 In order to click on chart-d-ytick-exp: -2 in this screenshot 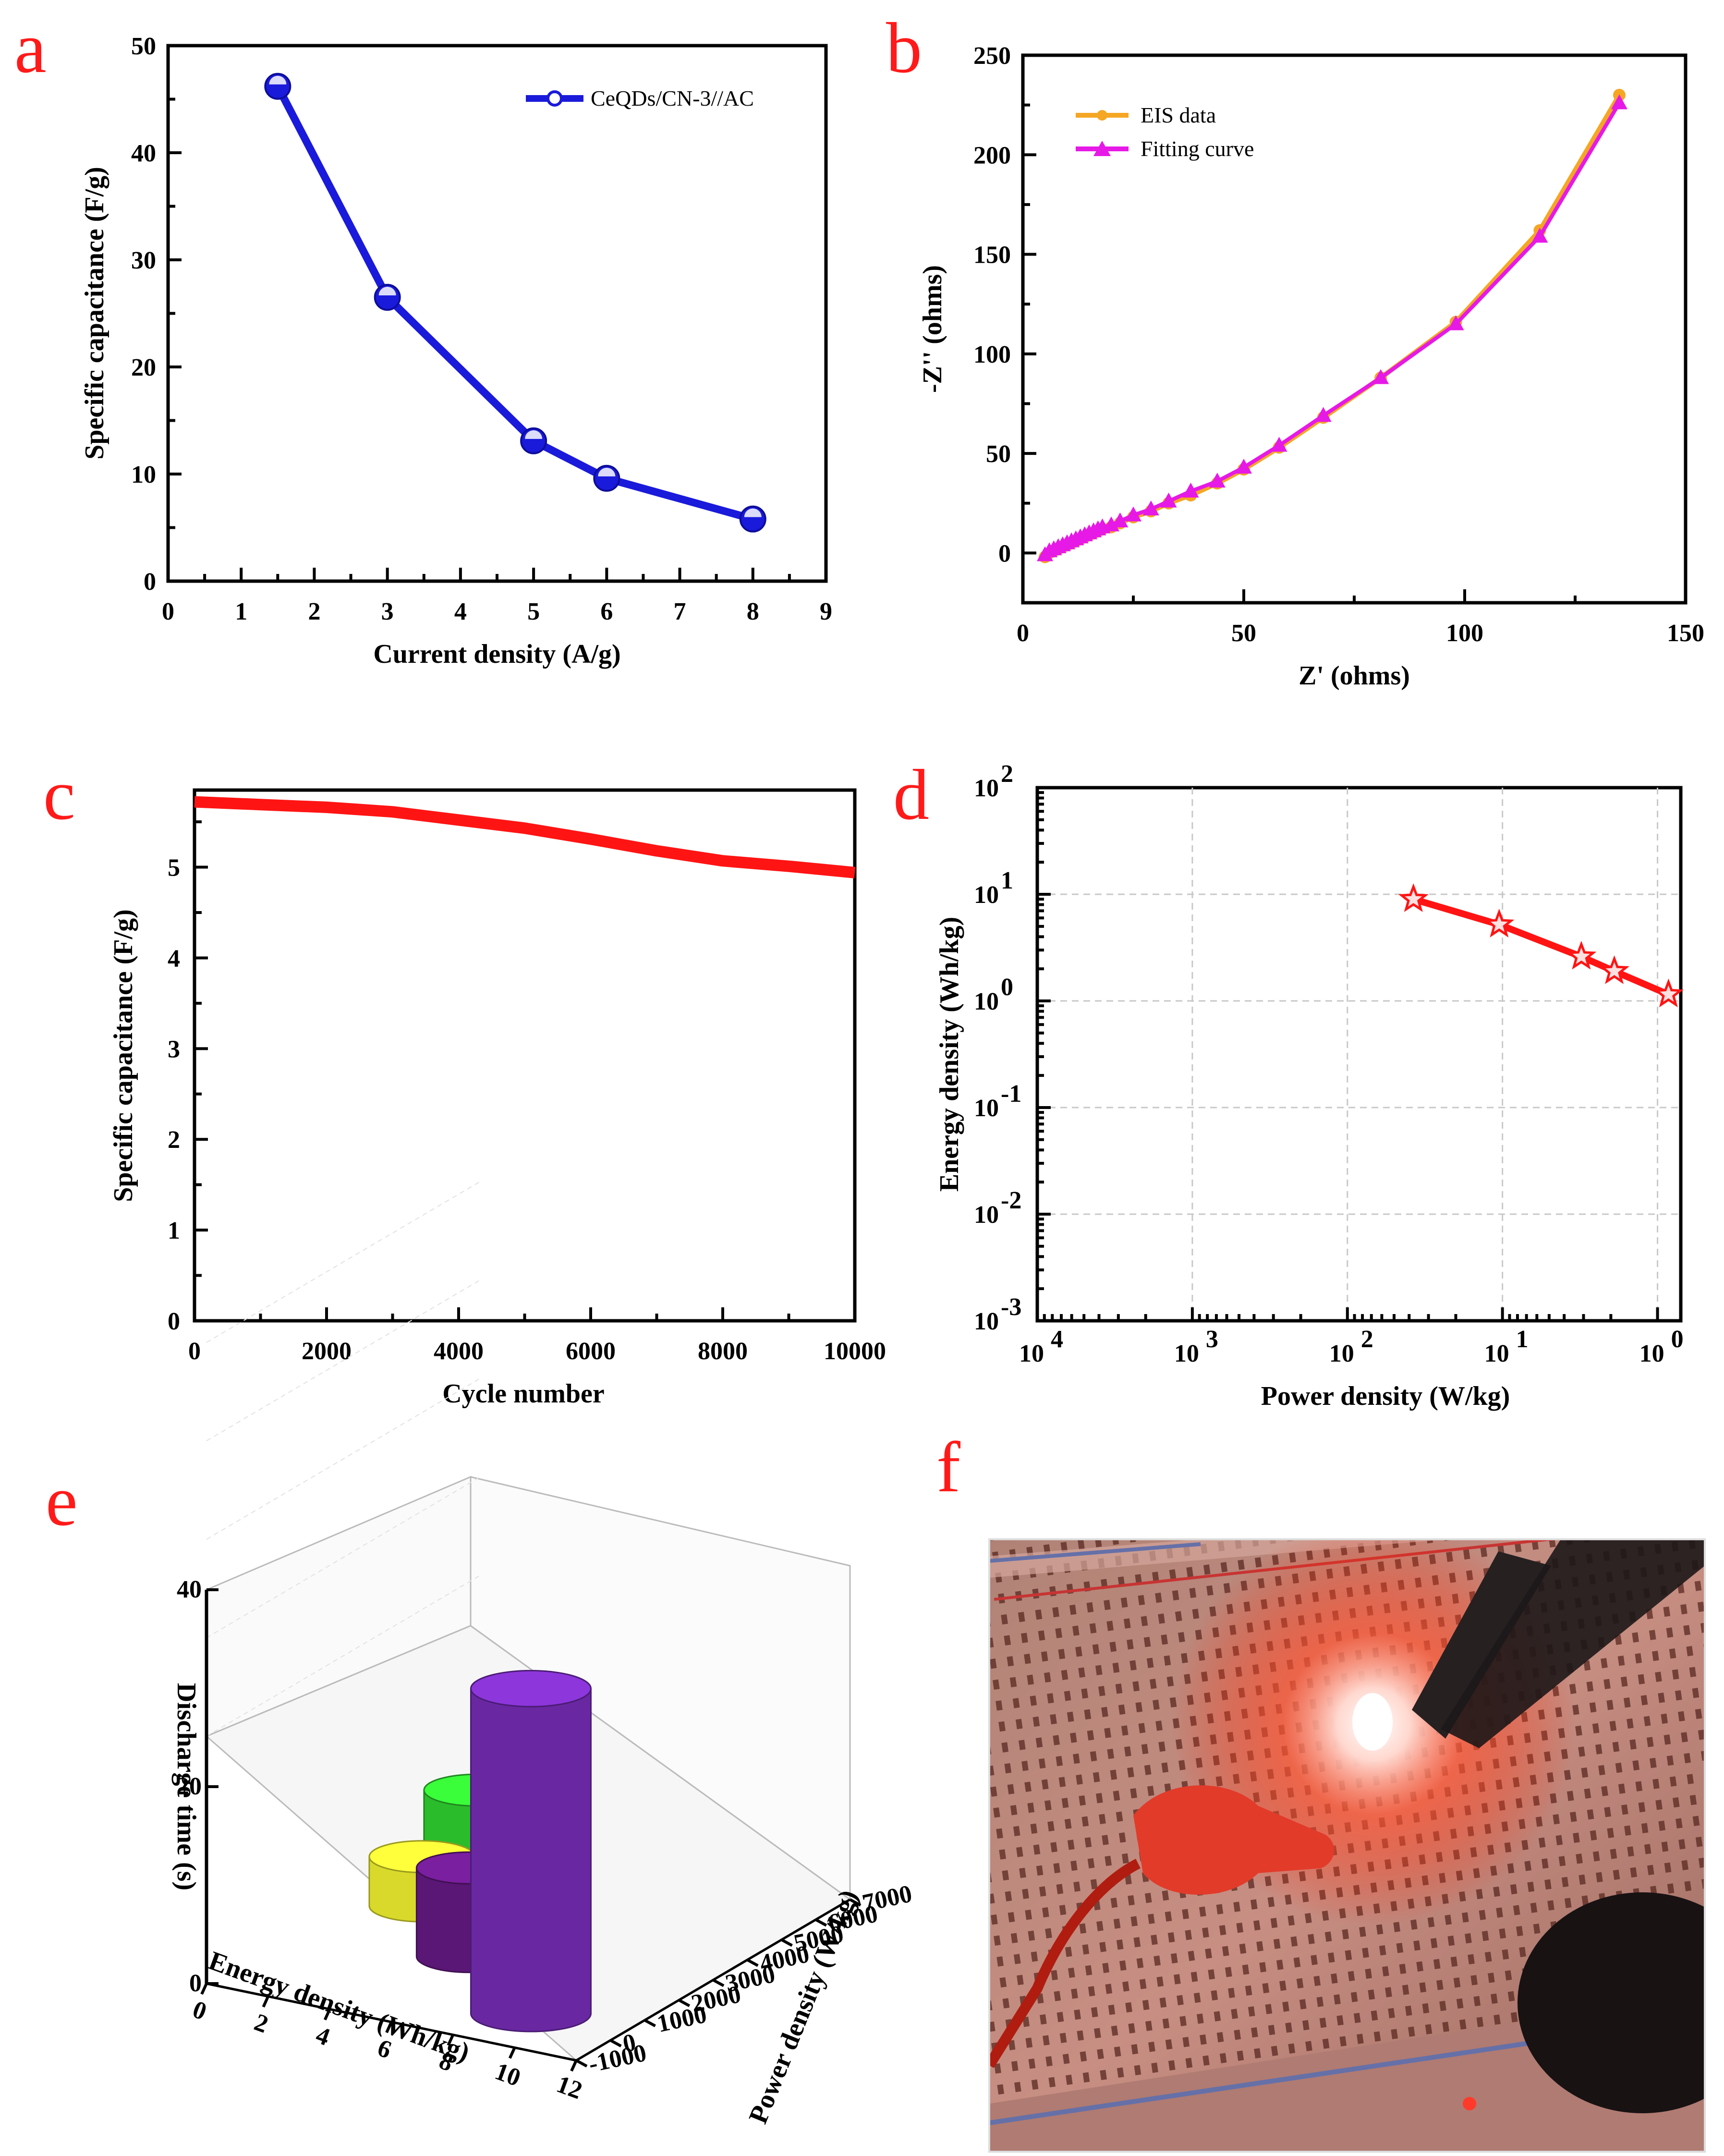, I will do `click(1011, 1200)`.